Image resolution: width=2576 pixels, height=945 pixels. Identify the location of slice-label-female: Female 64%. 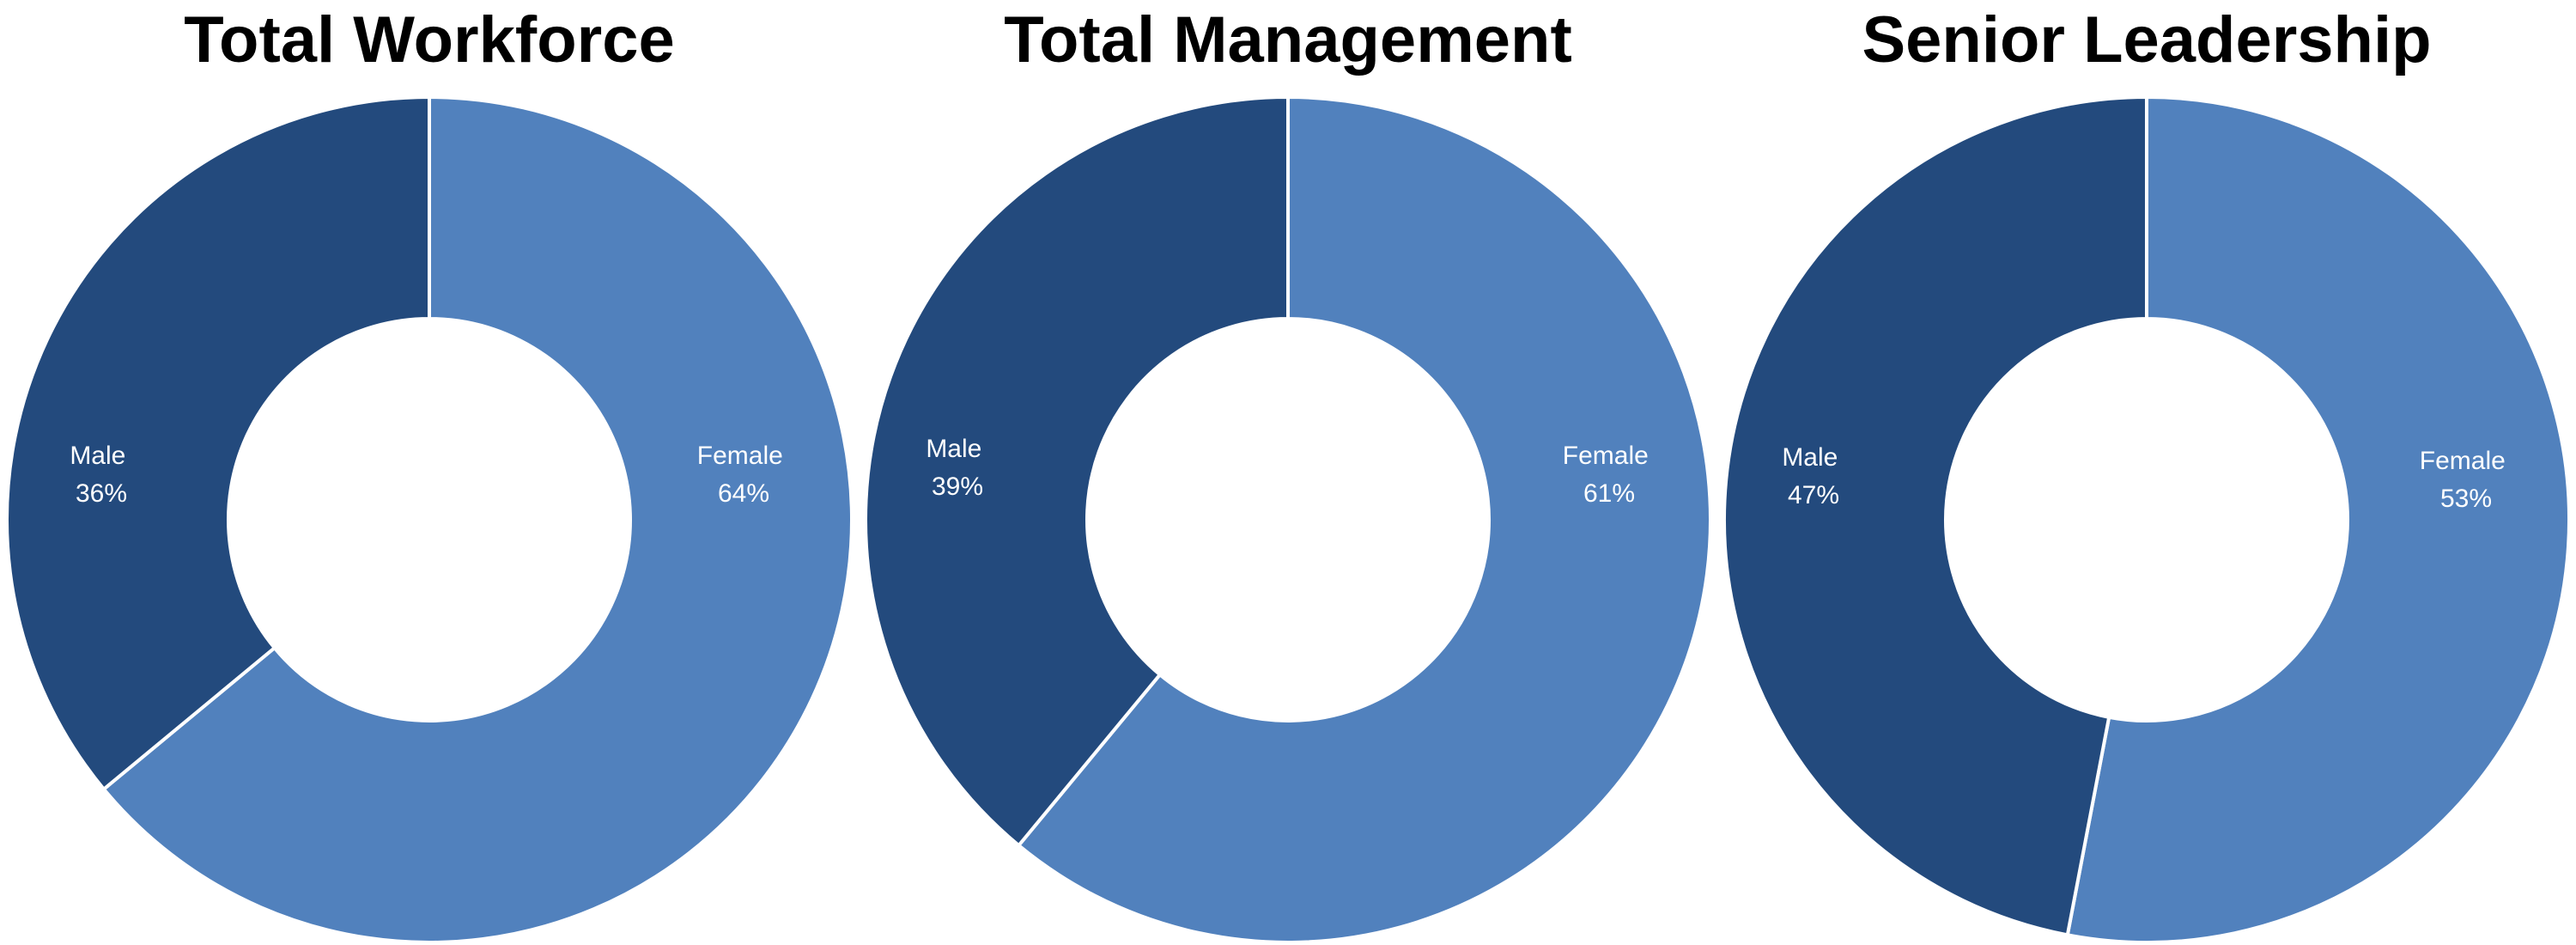
(744, 475).